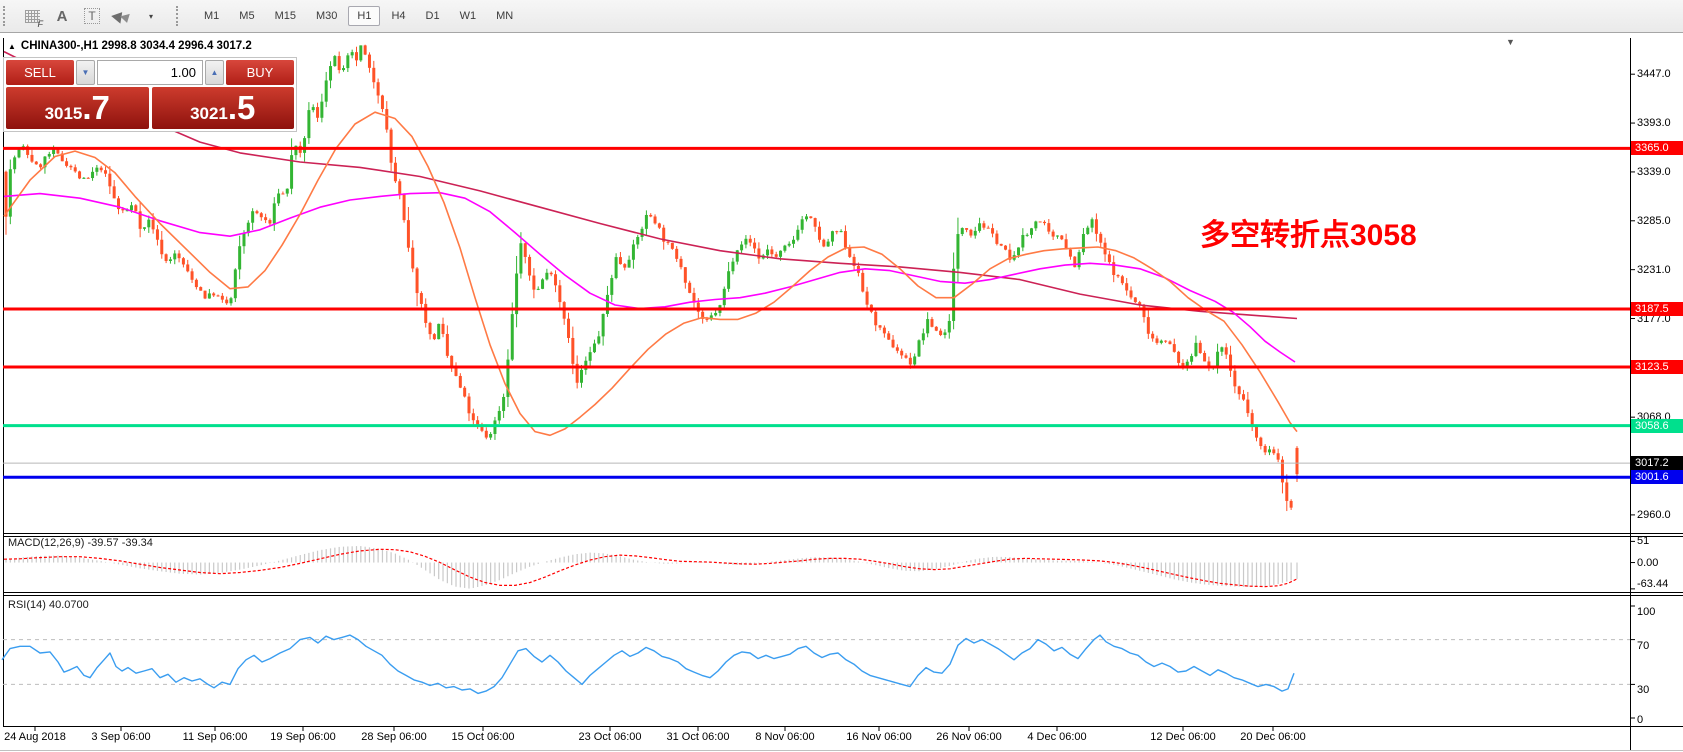 The height and width of the screenshot is (752, 1683). What do you see at coordinates (214, 72) in the screenshot?
I see `volume-increase-button: ▲` at bounding box center [214, 72].